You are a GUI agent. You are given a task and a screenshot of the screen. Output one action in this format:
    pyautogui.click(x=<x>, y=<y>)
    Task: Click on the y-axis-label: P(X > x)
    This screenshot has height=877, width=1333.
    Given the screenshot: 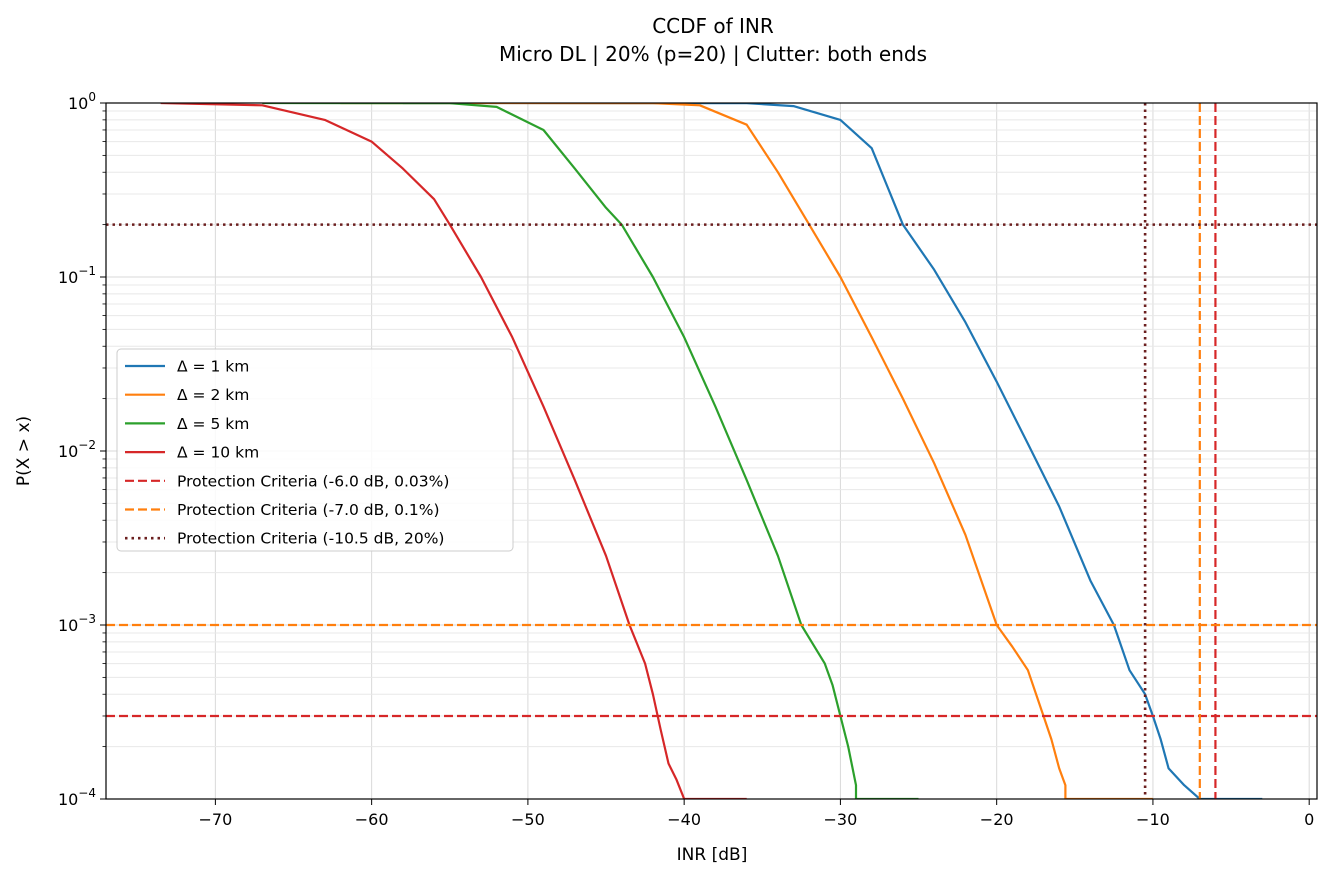 What is the action you would take?
    pyautogui.click(x=24, y=451)
    